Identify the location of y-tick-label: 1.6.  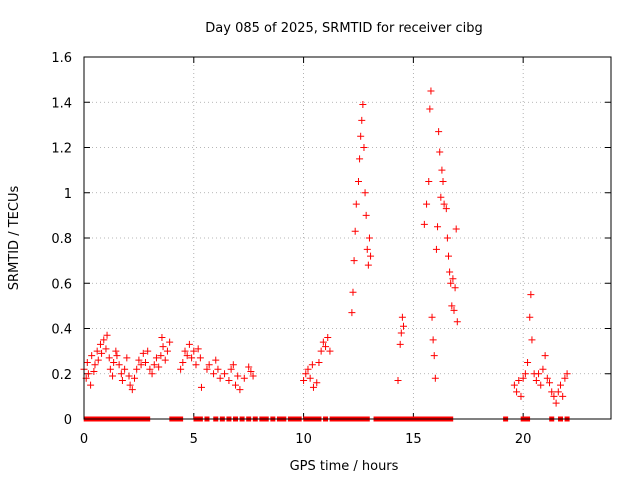
(61, 58).